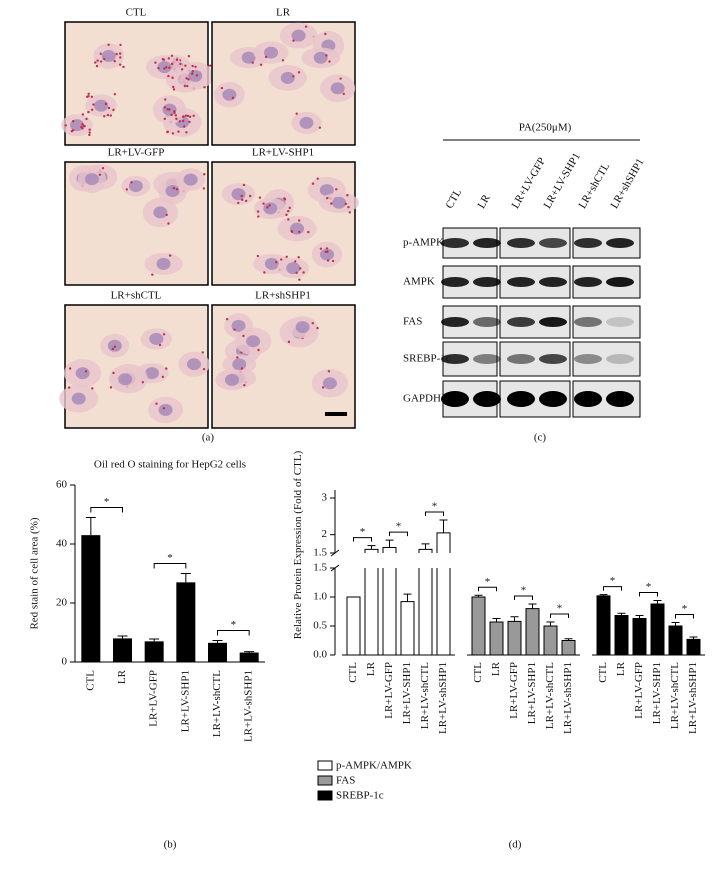 The width and height of the screenshot is (722, 874). I want to click on significance-bracket, so click(612, 588).